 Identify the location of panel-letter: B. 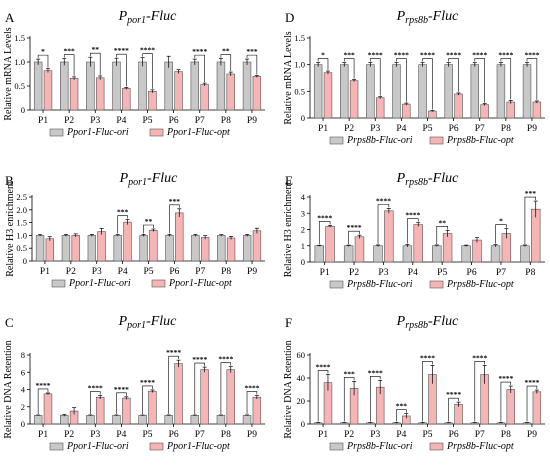
(9, 180).